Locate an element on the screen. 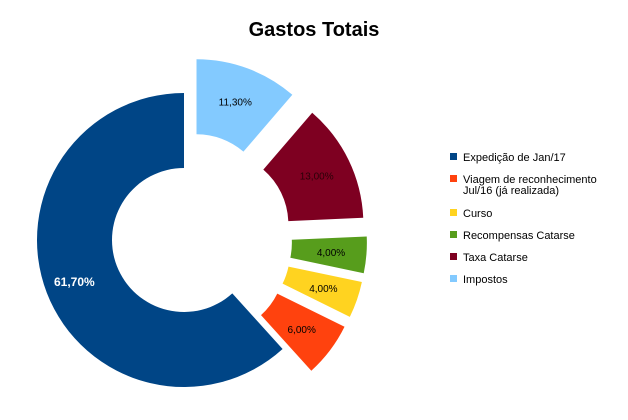 The height and width of the screenshot is (420, 628). slice-viagem-de-reconhecimento-jul-16-ja-realizada is located at coordinates (303, 332).